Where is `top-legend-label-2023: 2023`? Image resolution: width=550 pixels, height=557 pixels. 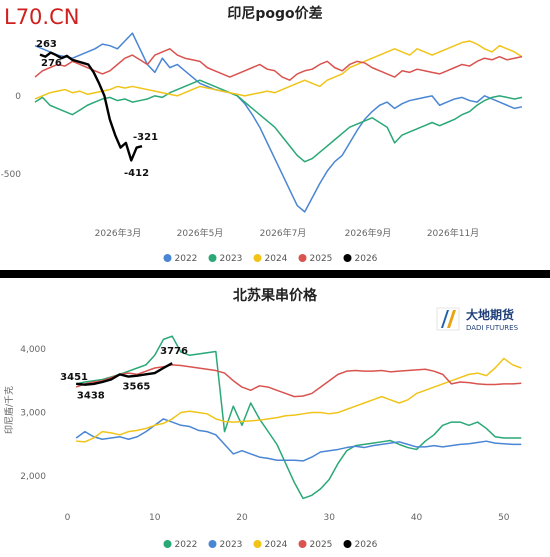
top-legend-label-2023: 2023 is located at coordinates (231, 259).